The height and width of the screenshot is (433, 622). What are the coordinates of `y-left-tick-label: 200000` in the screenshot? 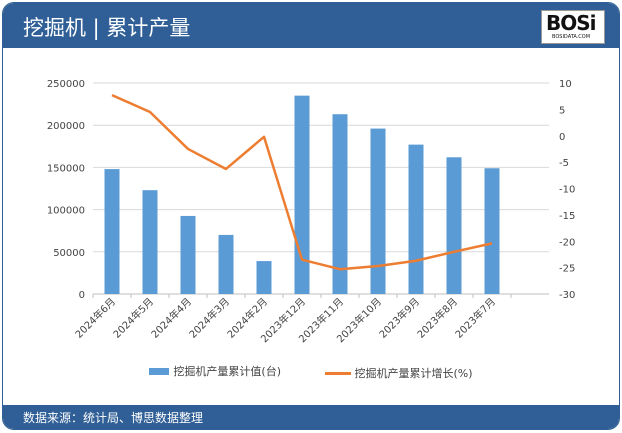 It's located at (66, 126).